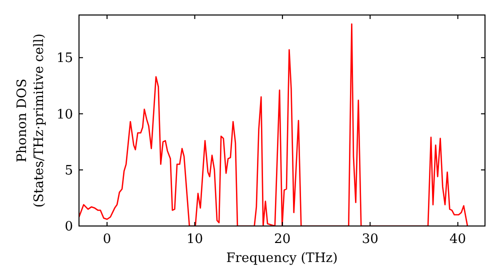 The height and width of the screenshot is (280, 500). I want to click on y-axis-title: Phonon DOS (States/THz·primitive cell), so click(31, 120).